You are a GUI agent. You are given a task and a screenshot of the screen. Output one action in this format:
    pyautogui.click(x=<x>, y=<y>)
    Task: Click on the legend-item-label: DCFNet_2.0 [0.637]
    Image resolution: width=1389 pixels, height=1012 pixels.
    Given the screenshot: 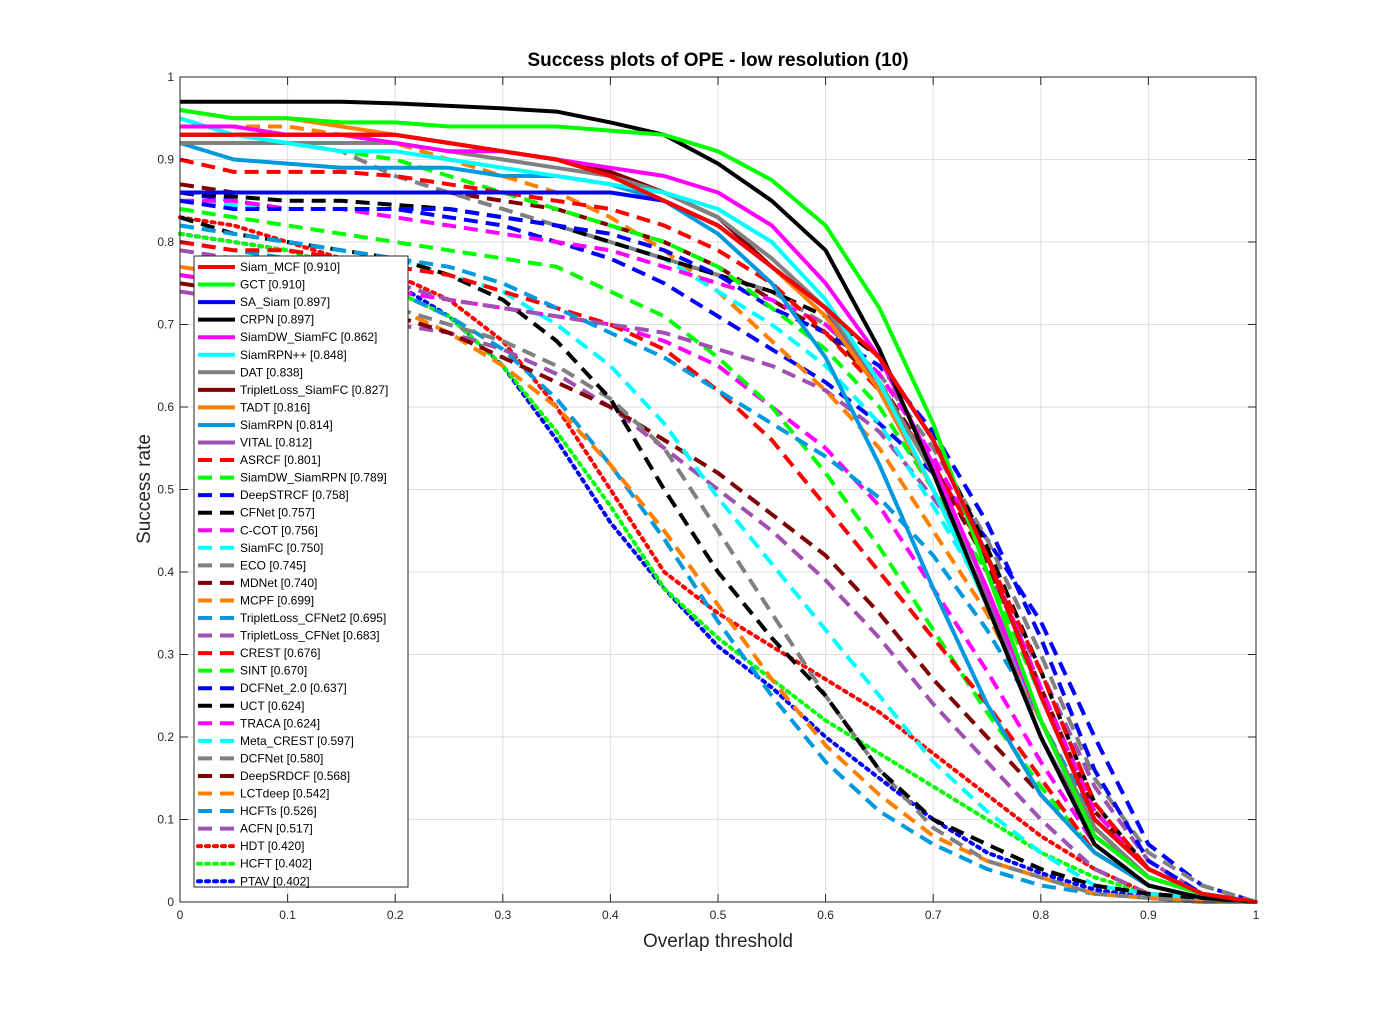 What is the action you would take?
    pyautogui.click(x=293, y=688)
    